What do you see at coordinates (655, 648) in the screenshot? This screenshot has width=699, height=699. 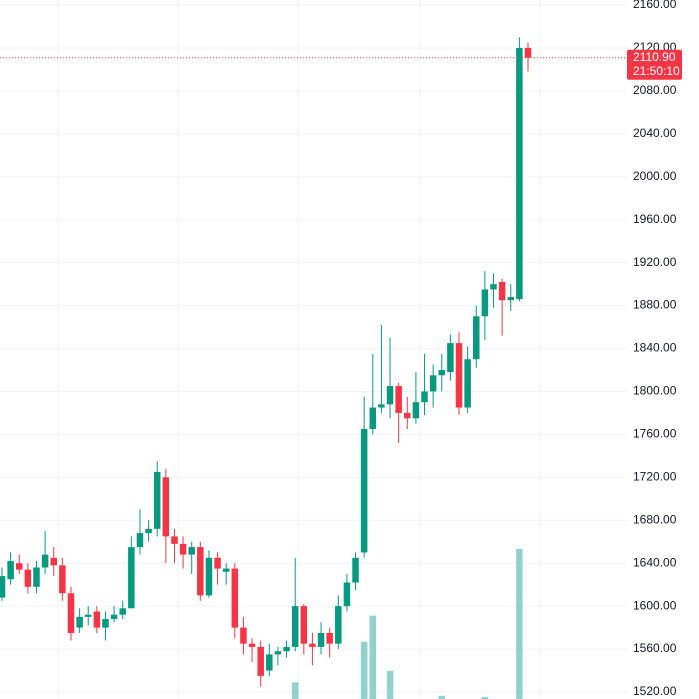 I see `y-tick-label: 1560.00` at bounding box center [655, 648].